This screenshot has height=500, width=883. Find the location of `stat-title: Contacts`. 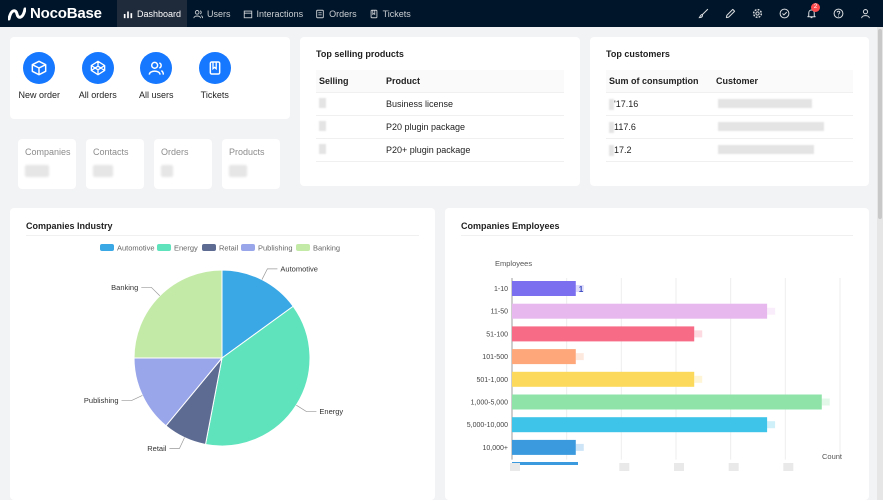

stat-title: Contacts is located at coordinates (111, 152).